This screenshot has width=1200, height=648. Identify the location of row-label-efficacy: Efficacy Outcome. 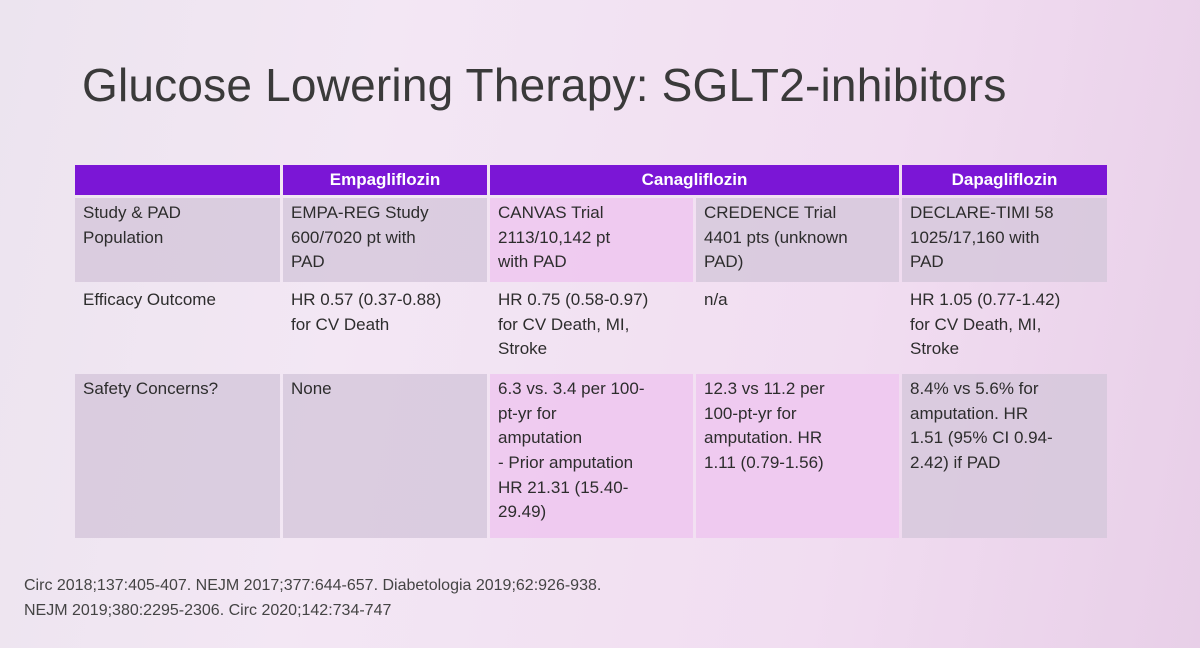
(149, 299).